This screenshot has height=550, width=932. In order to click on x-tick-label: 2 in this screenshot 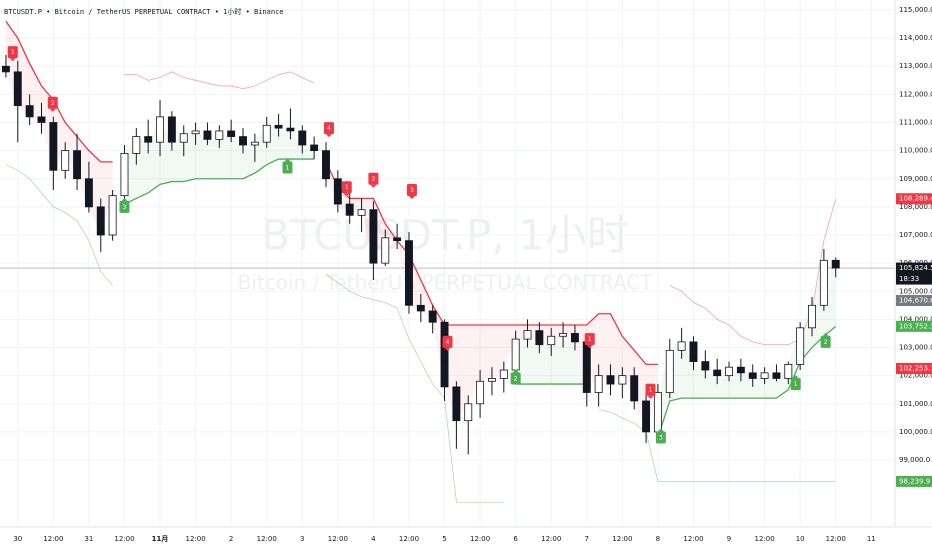, I will do `click(231, 539)`.